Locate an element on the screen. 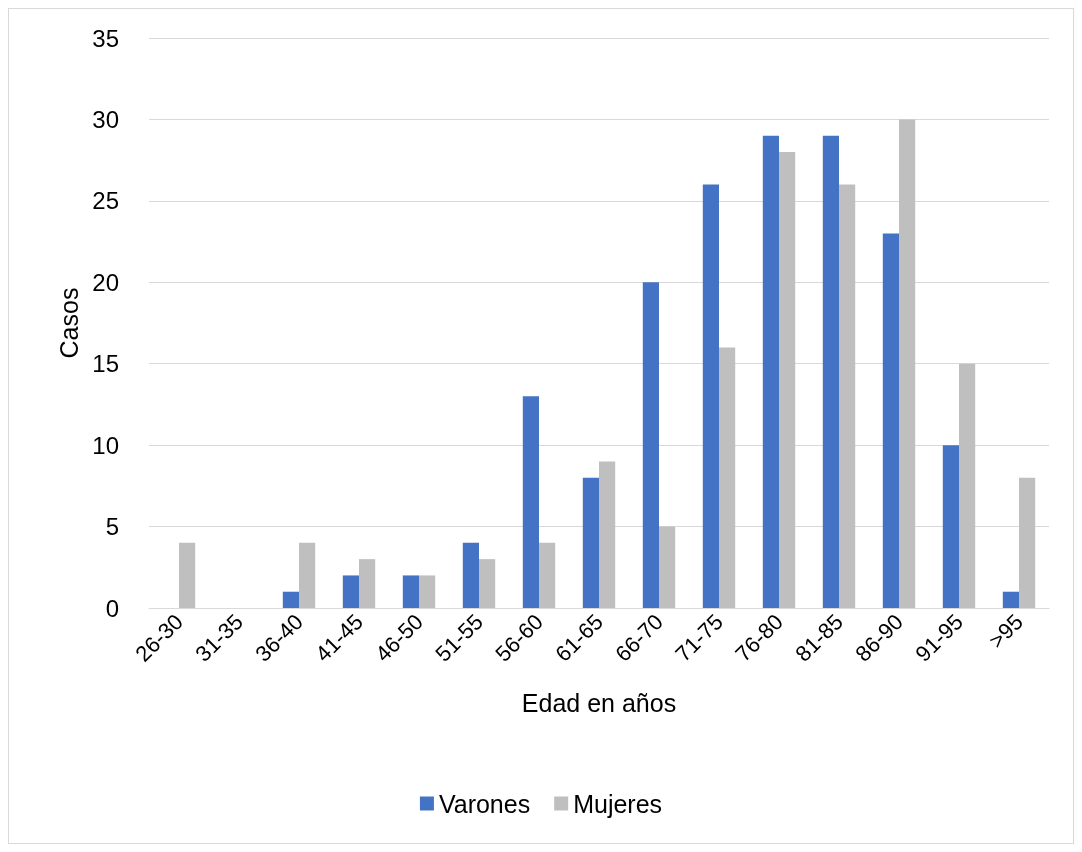  y-tick-label: 30 is located at coordinates (105, 119).